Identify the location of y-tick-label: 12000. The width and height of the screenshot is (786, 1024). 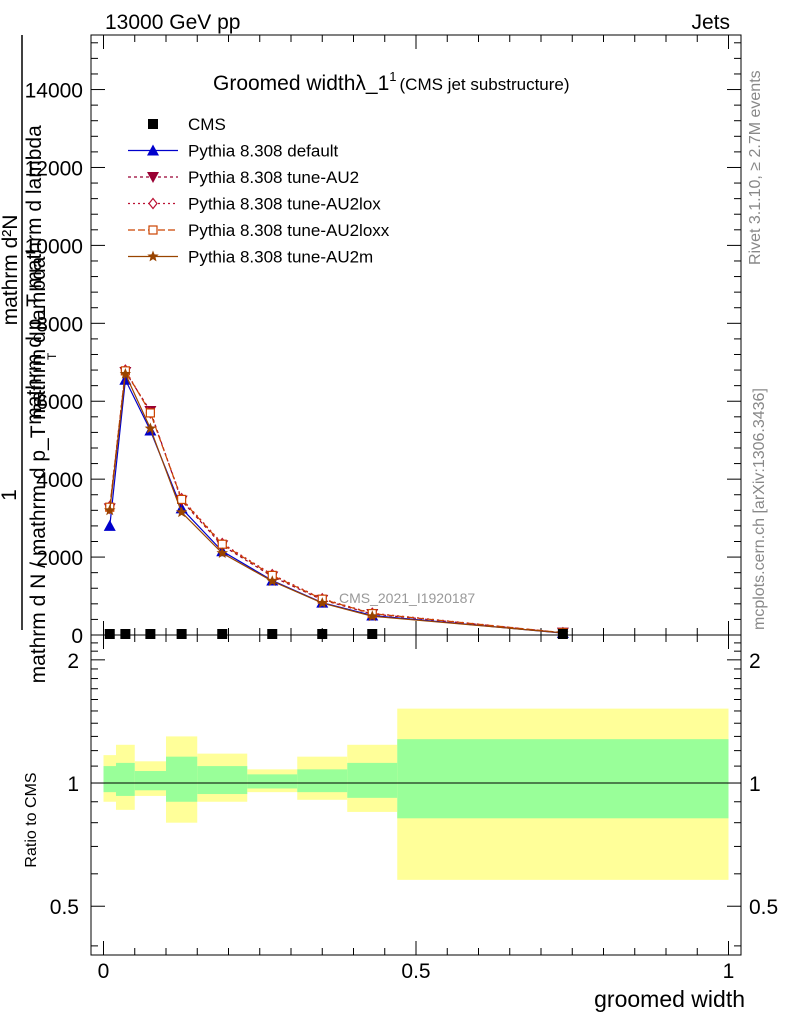
(54, 168).